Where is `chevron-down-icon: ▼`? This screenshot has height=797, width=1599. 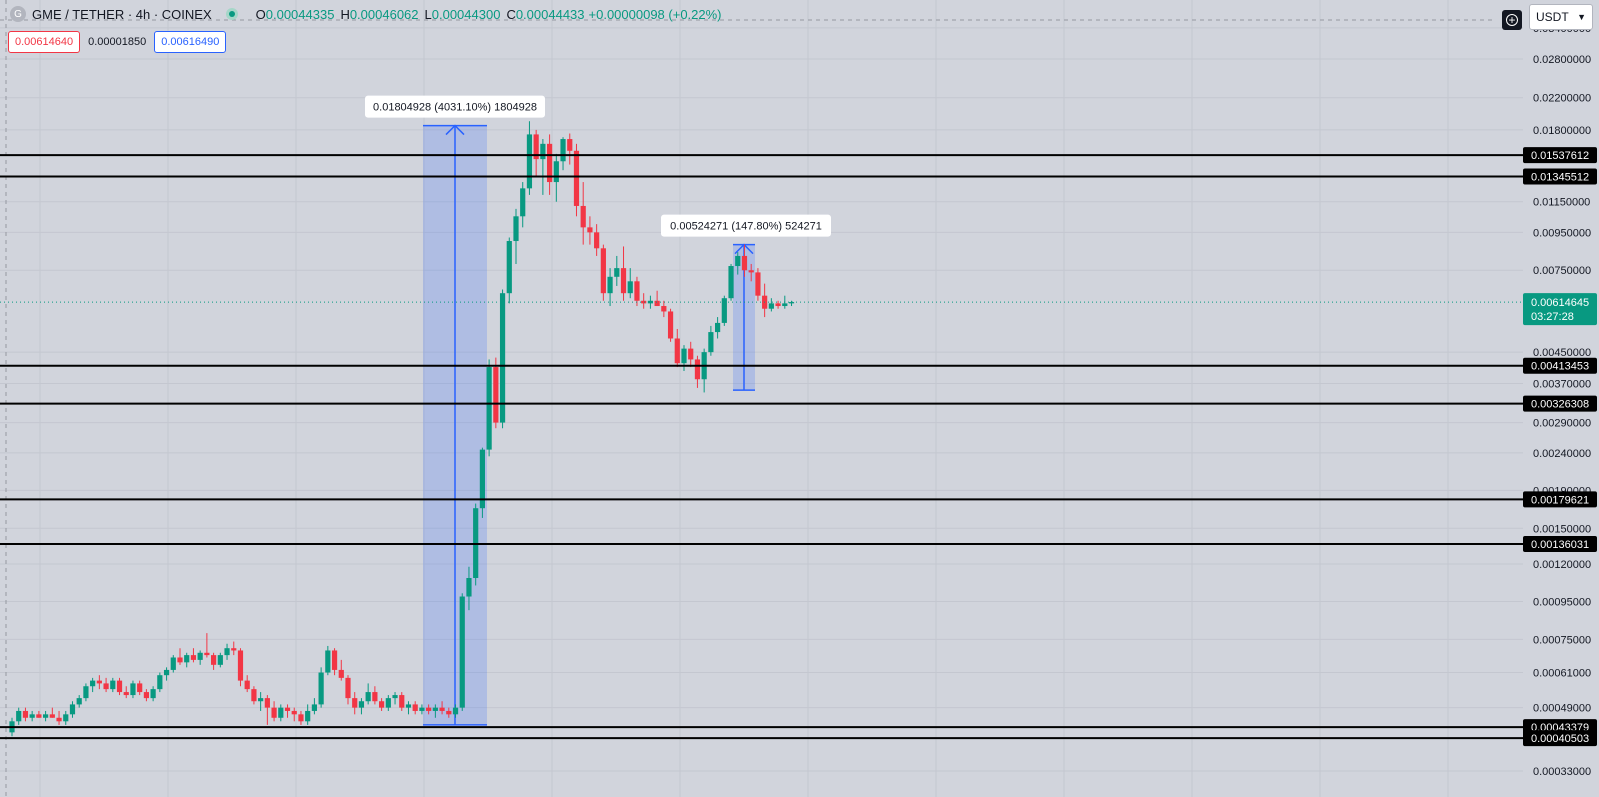 chevron-down-icon: ▼ is located at coordinates (1581, 17).